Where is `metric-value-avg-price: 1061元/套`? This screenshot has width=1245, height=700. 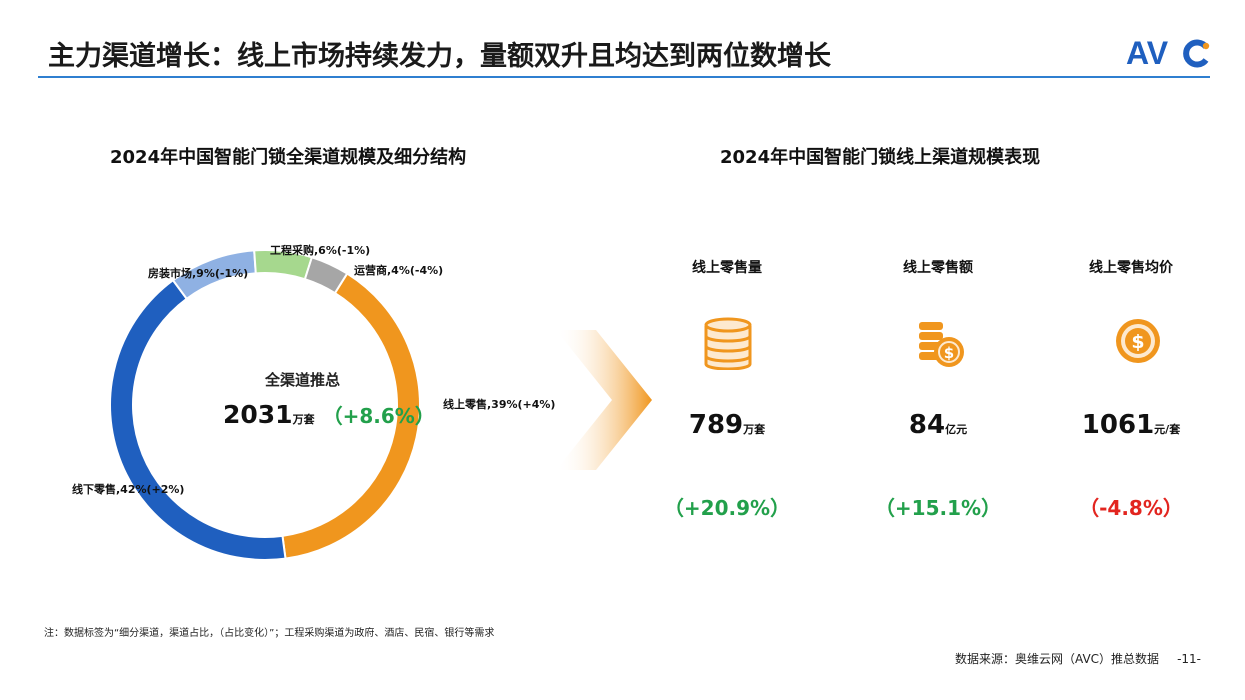
metric-value-avg-price: 1061元/套 is located at coordinates (1131, 425).